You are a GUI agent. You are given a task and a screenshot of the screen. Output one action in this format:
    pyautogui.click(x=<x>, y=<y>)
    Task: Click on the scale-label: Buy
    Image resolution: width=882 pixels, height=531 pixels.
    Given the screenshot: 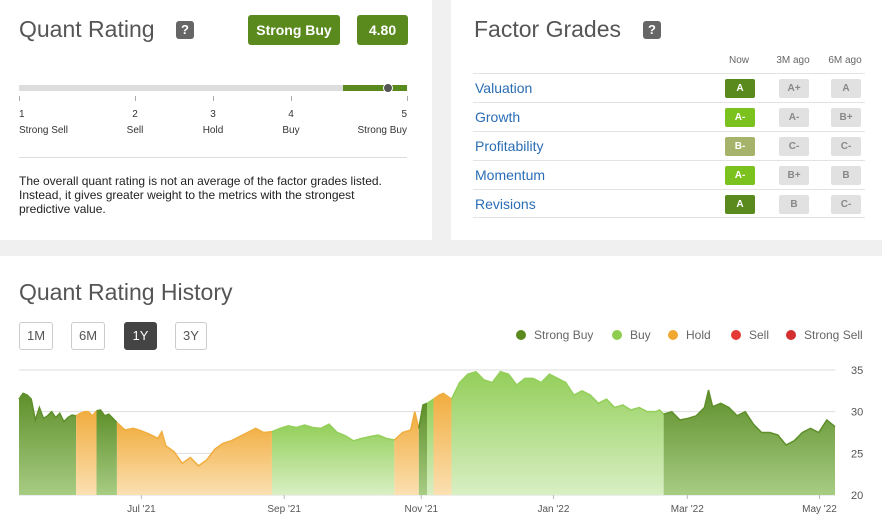 What is the action you would take?
    pyautogui.click(x=291, y=130)
    